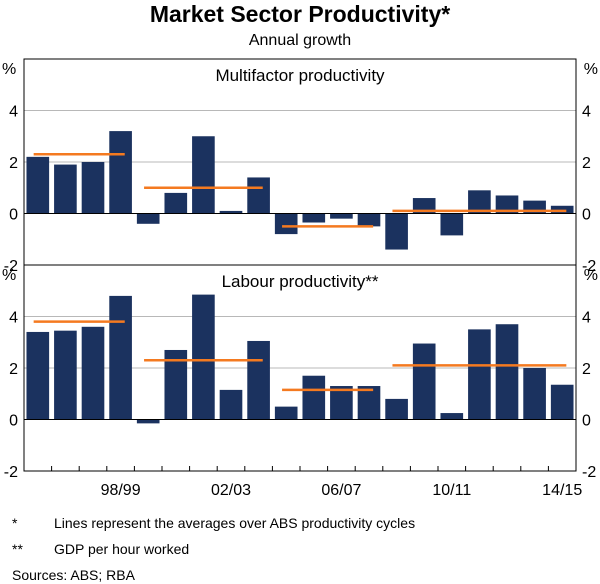  What do you see at coordinates (73, 575) in the screenshot?
I see `sources-note: Sources: ABS; RBA` at bounding box center [73, 575].